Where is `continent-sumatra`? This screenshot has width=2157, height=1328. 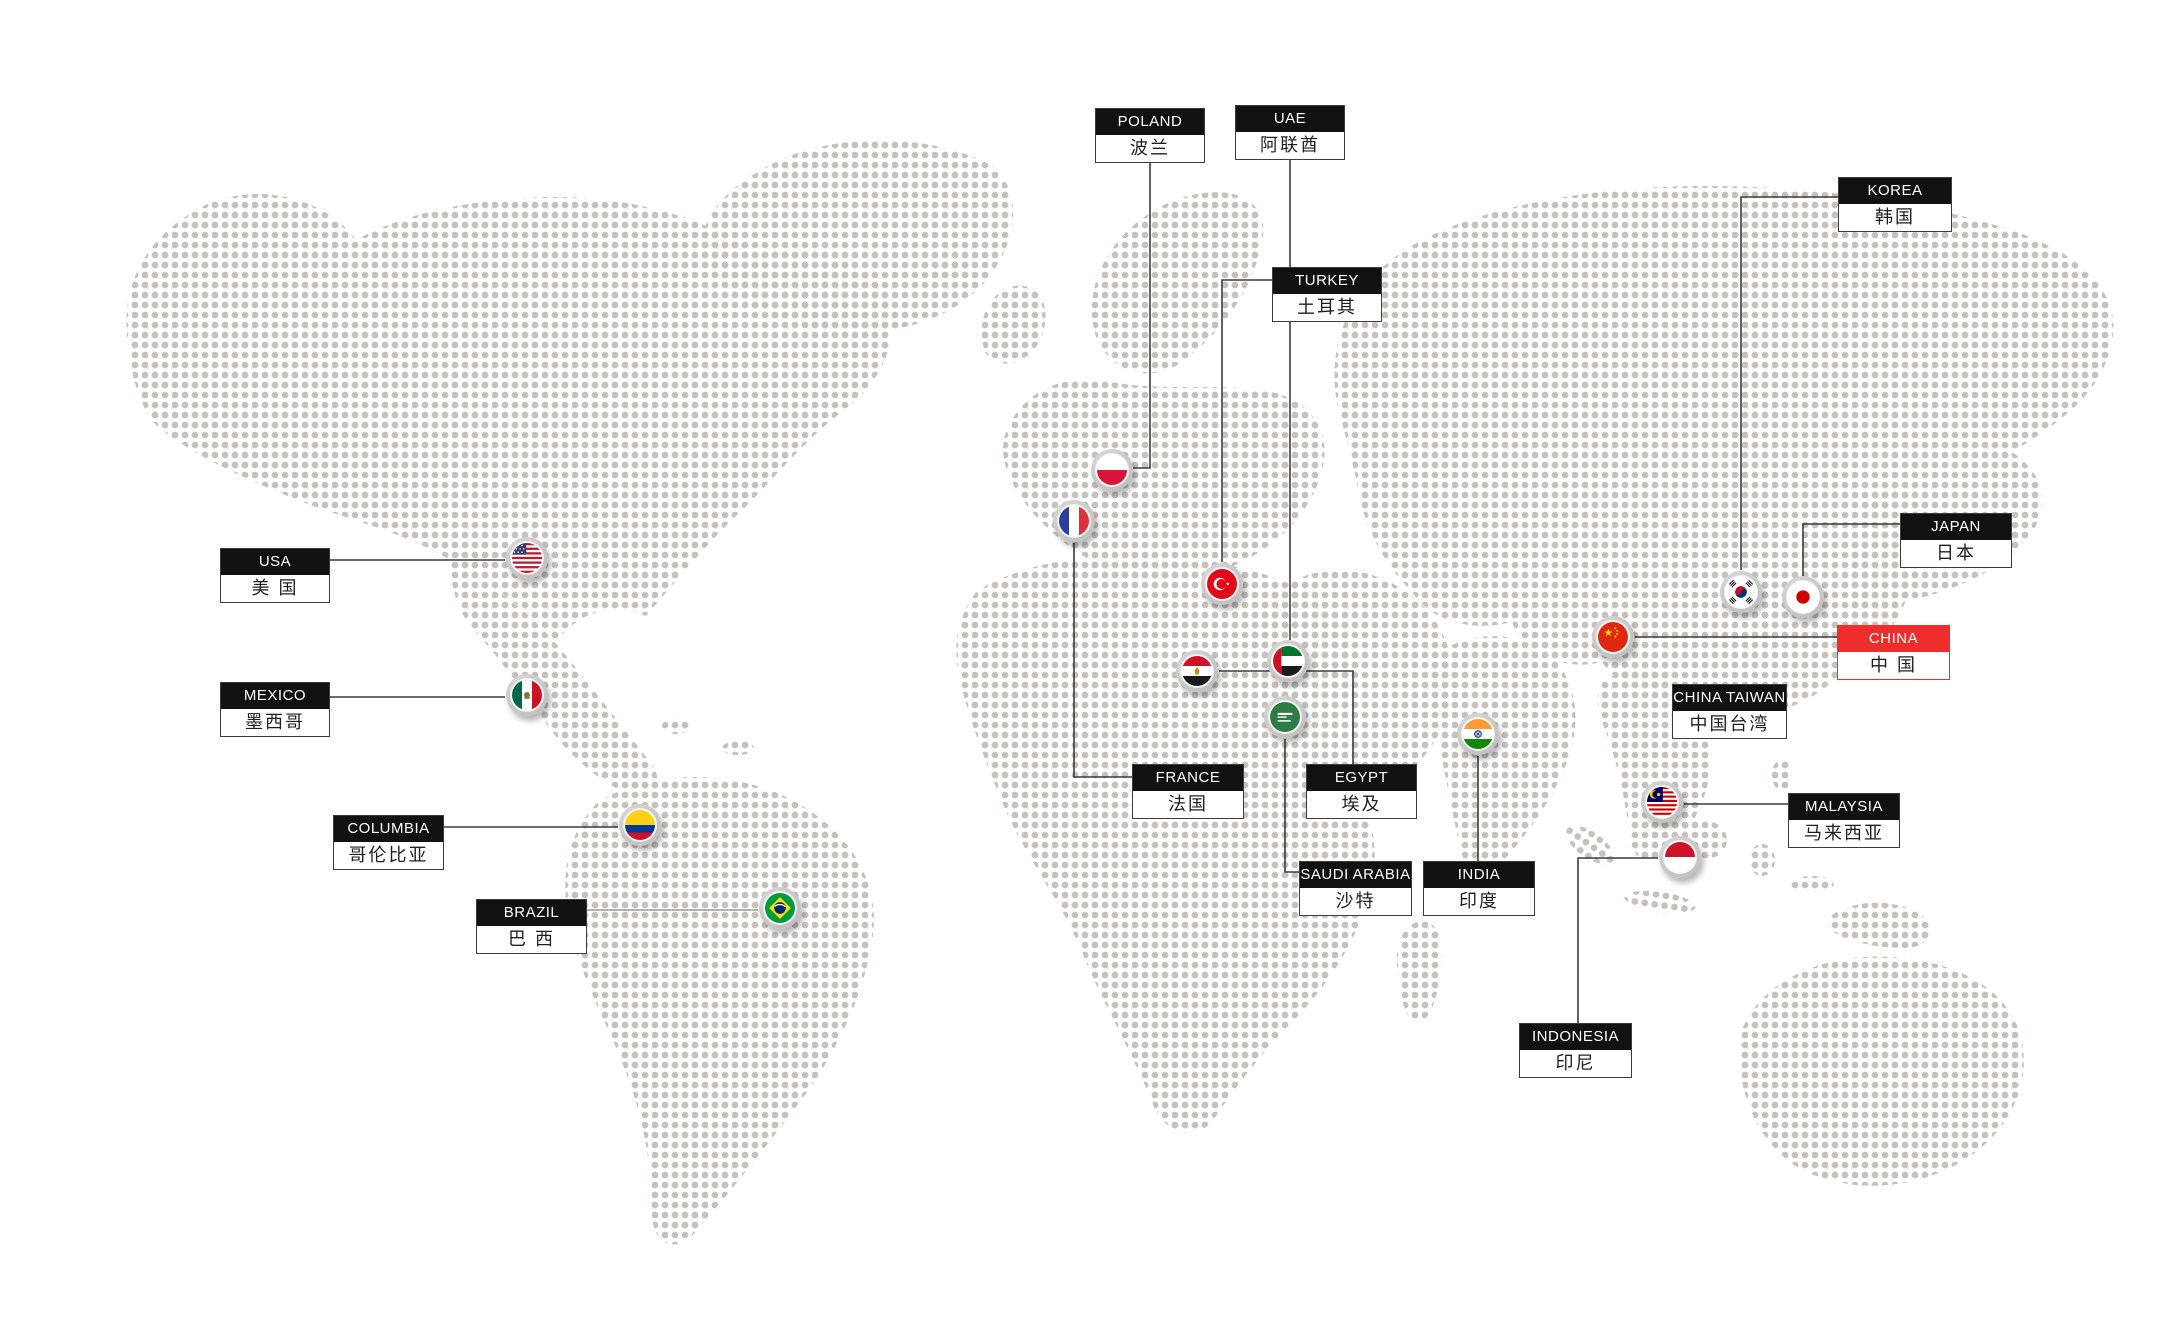 continent-sumatra is located at coordinates (1590, 845).